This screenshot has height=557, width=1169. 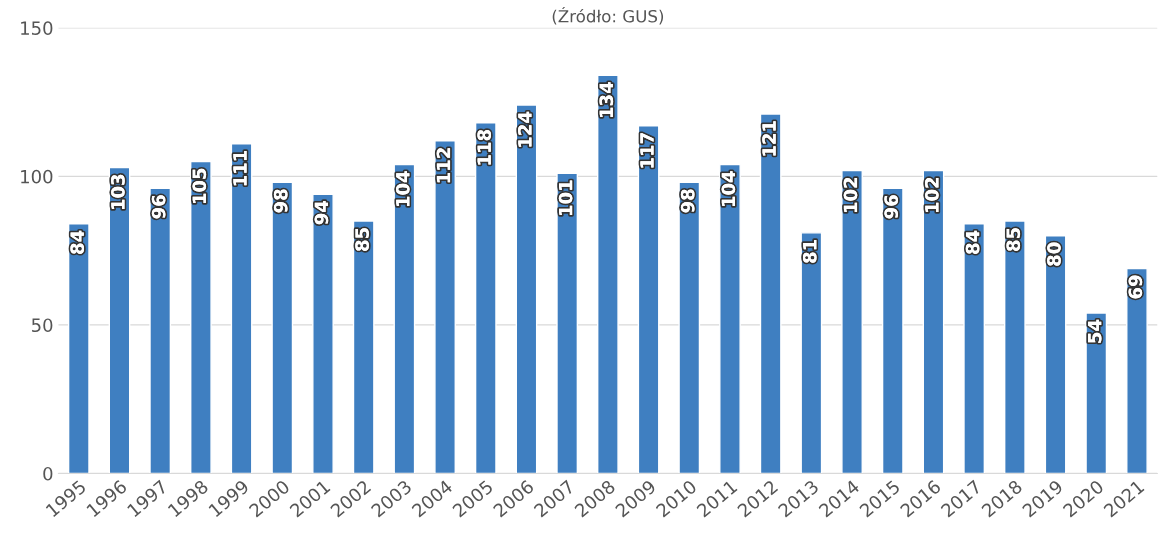 What do you see at coordinates (443, 165) in the screenshot?
I see `data-label: 112` at bounding box center [443, 165].